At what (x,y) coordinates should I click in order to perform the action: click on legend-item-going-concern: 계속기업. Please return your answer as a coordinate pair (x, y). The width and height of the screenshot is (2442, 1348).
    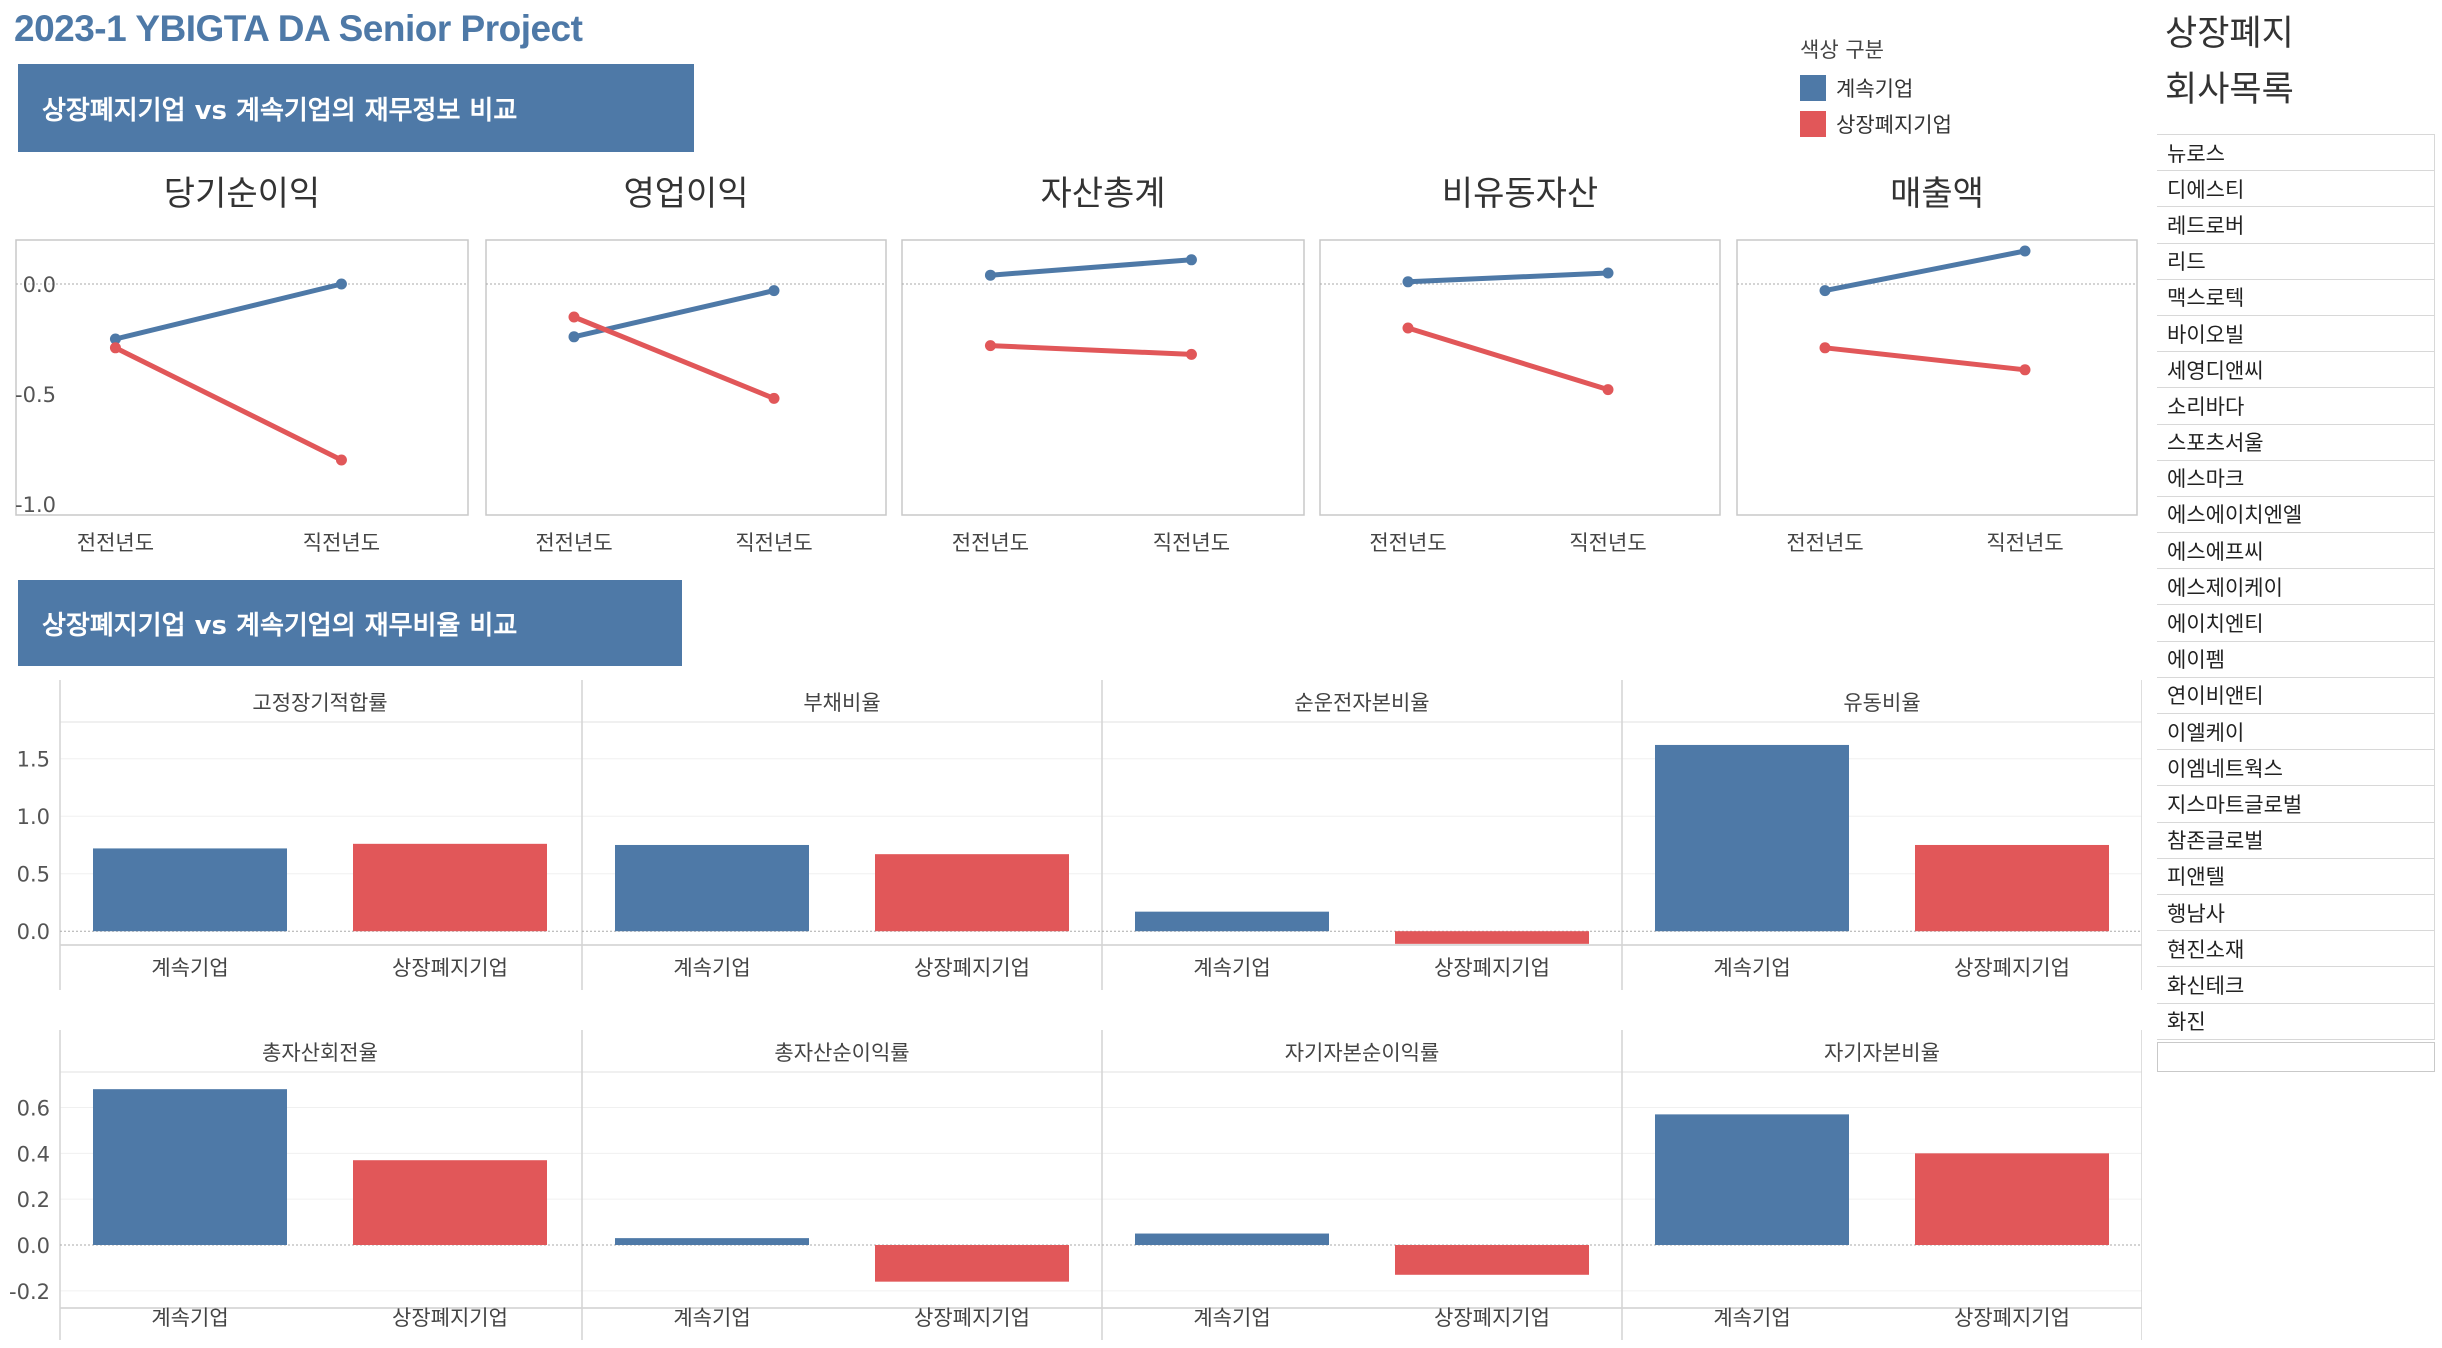
    Looking at the image, I should click on (1876, 88).